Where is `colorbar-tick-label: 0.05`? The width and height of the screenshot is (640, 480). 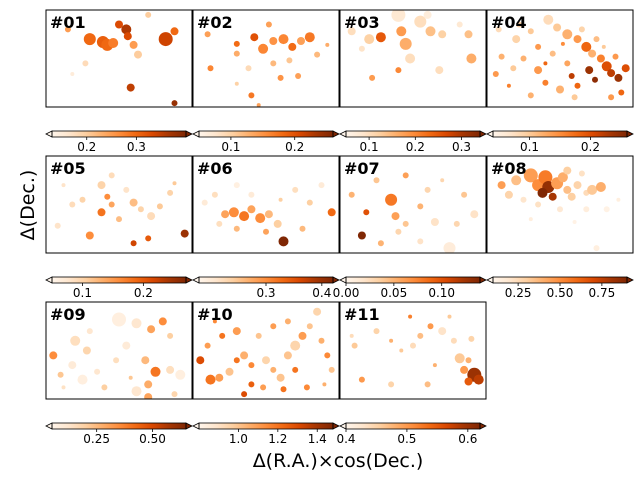 colorbar-tick-label: 0.05 is located at coordinates (393, 293).